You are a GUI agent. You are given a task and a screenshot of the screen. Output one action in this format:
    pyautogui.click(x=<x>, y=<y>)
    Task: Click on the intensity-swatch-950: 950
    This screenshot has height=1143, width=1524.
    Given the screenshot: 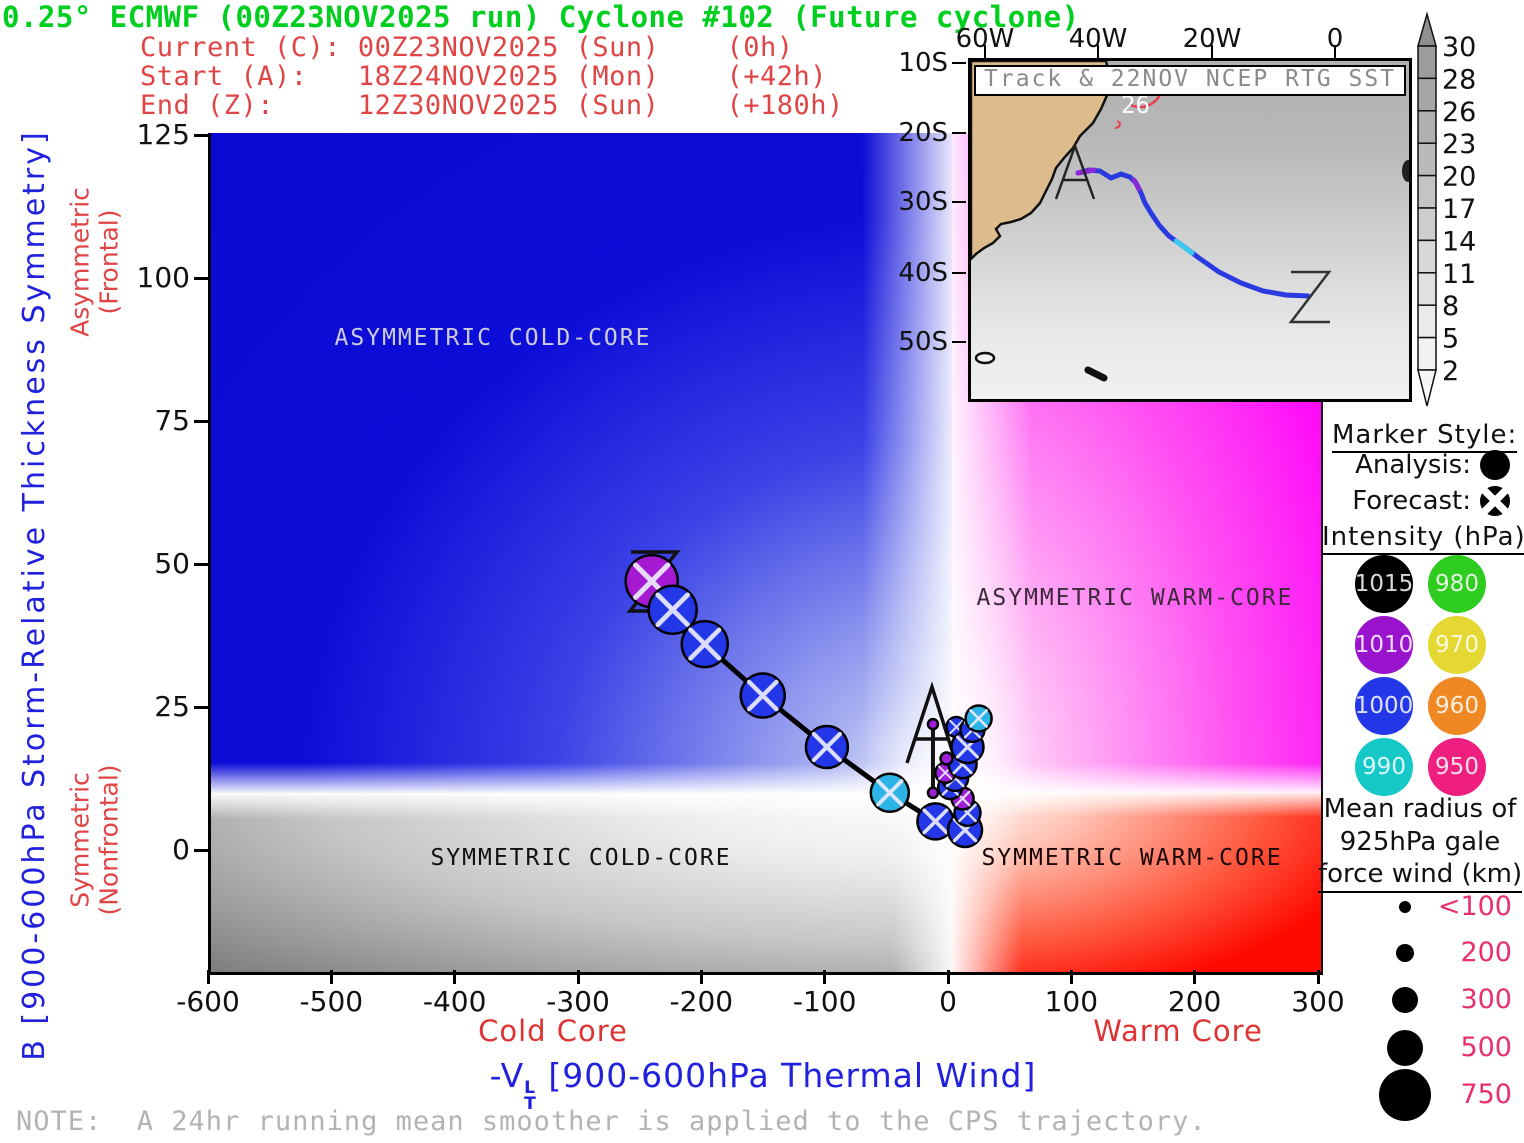 What is the action you would take?
    pyautogui.click(x=1457, y=767)
    